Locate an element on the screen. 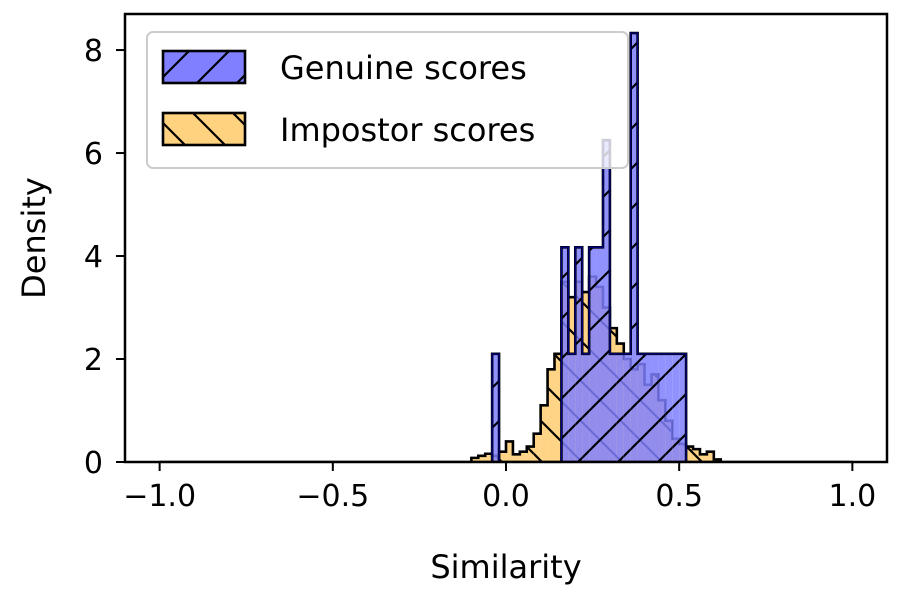  legend-label-impostor: Impostor scores is located at coordinates (407, 130).